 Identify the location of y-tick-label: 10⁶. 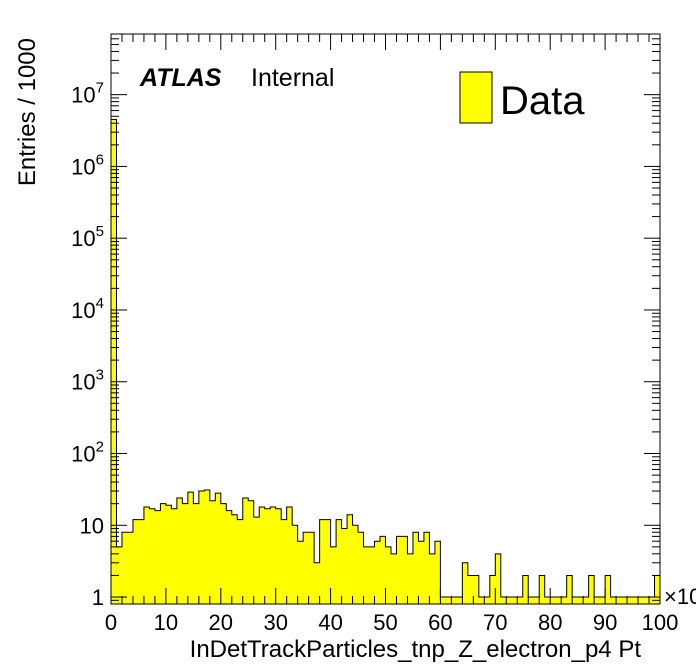
(87, 165).